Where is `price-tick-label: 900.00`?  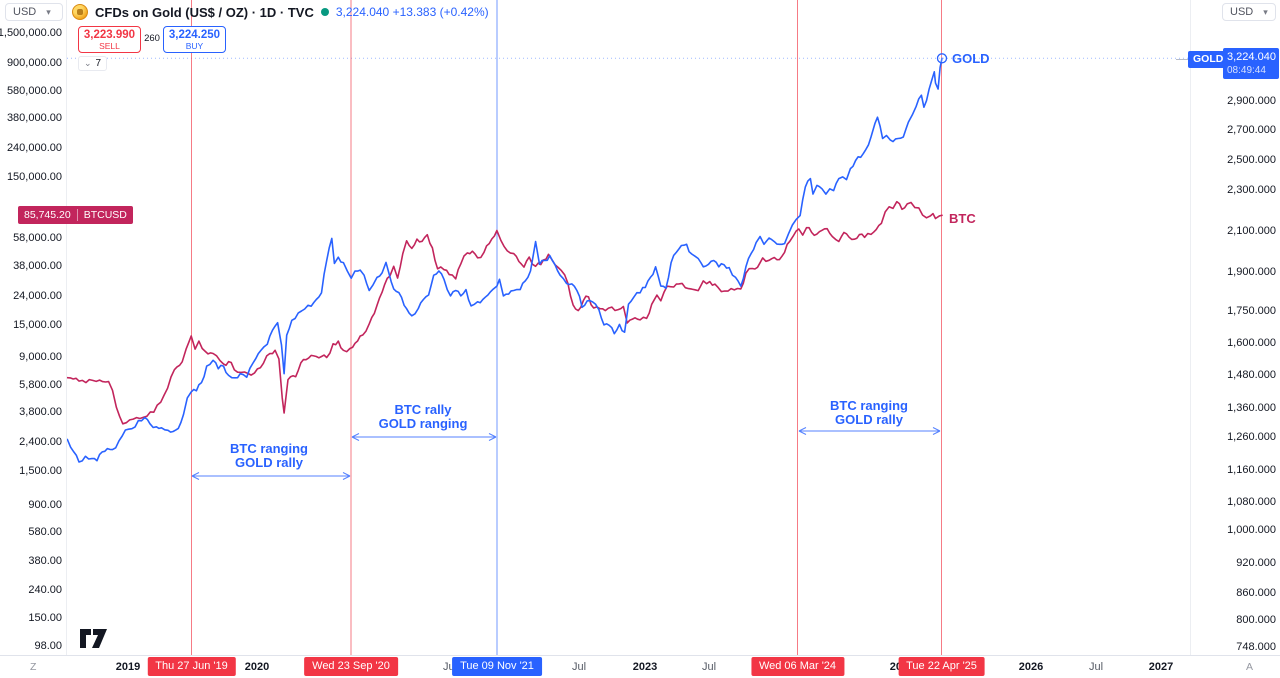
price-tick-label: 900.00 is located at coordinates (45, 505).